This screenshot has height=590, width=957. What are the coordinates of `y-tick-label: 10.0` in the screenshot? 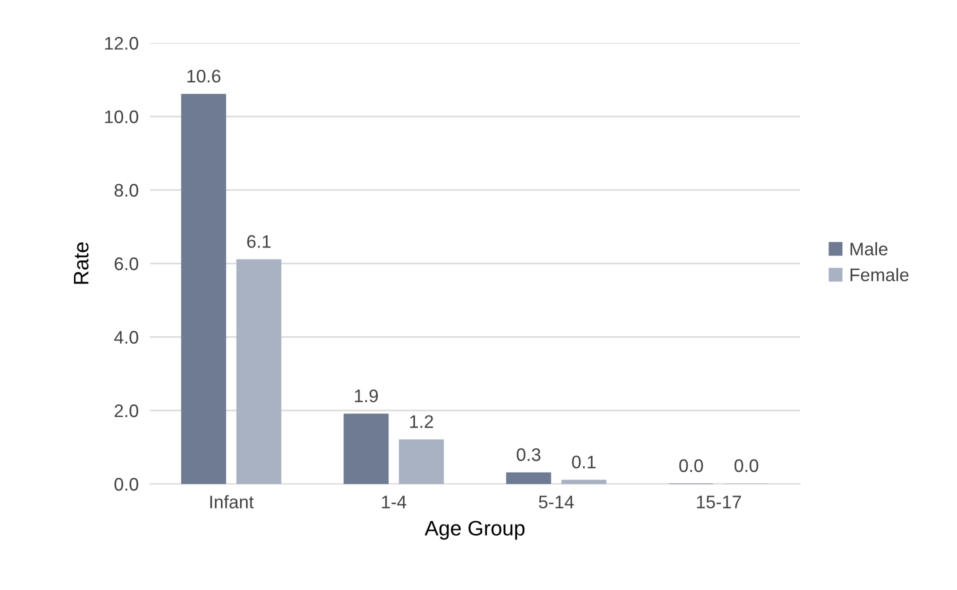 It's located at (121, 117).